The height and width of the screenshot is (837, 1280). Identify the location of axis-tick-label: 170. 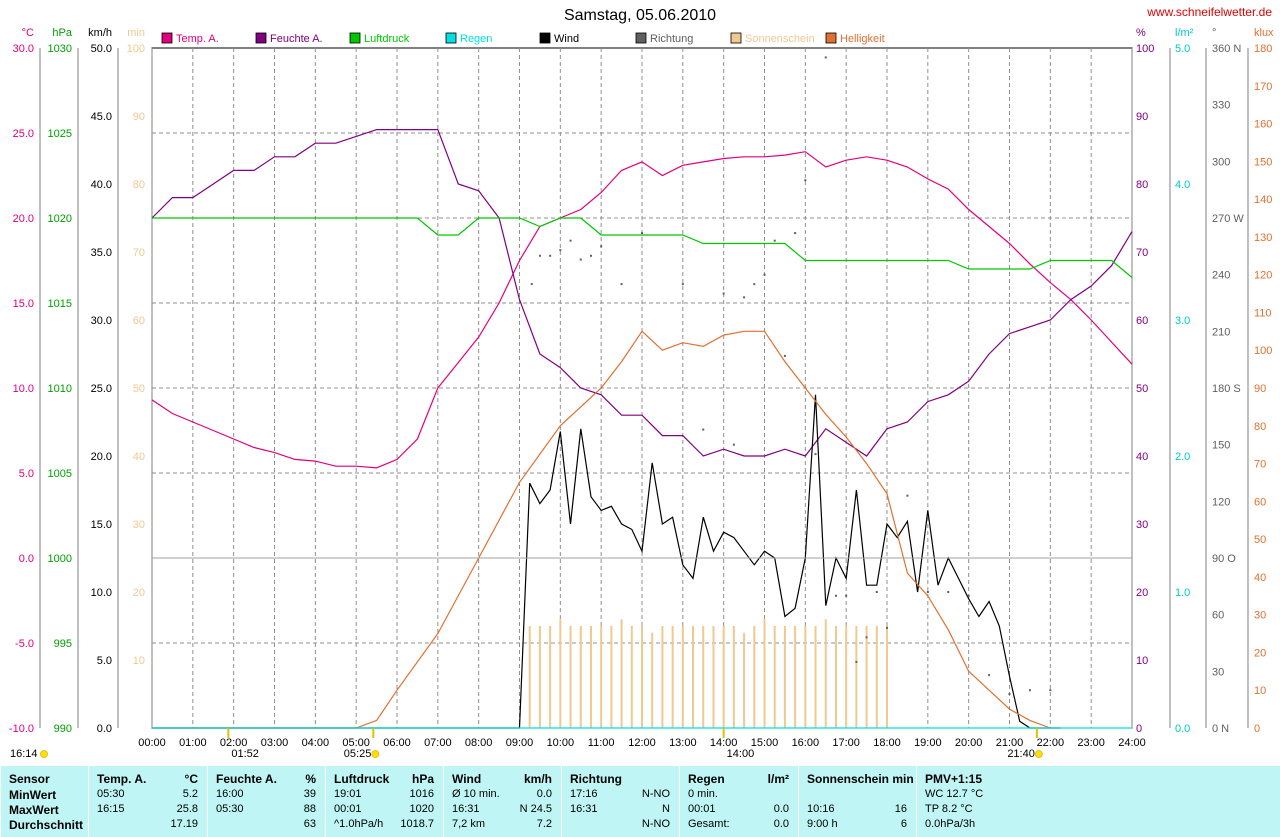
(1263, 87).